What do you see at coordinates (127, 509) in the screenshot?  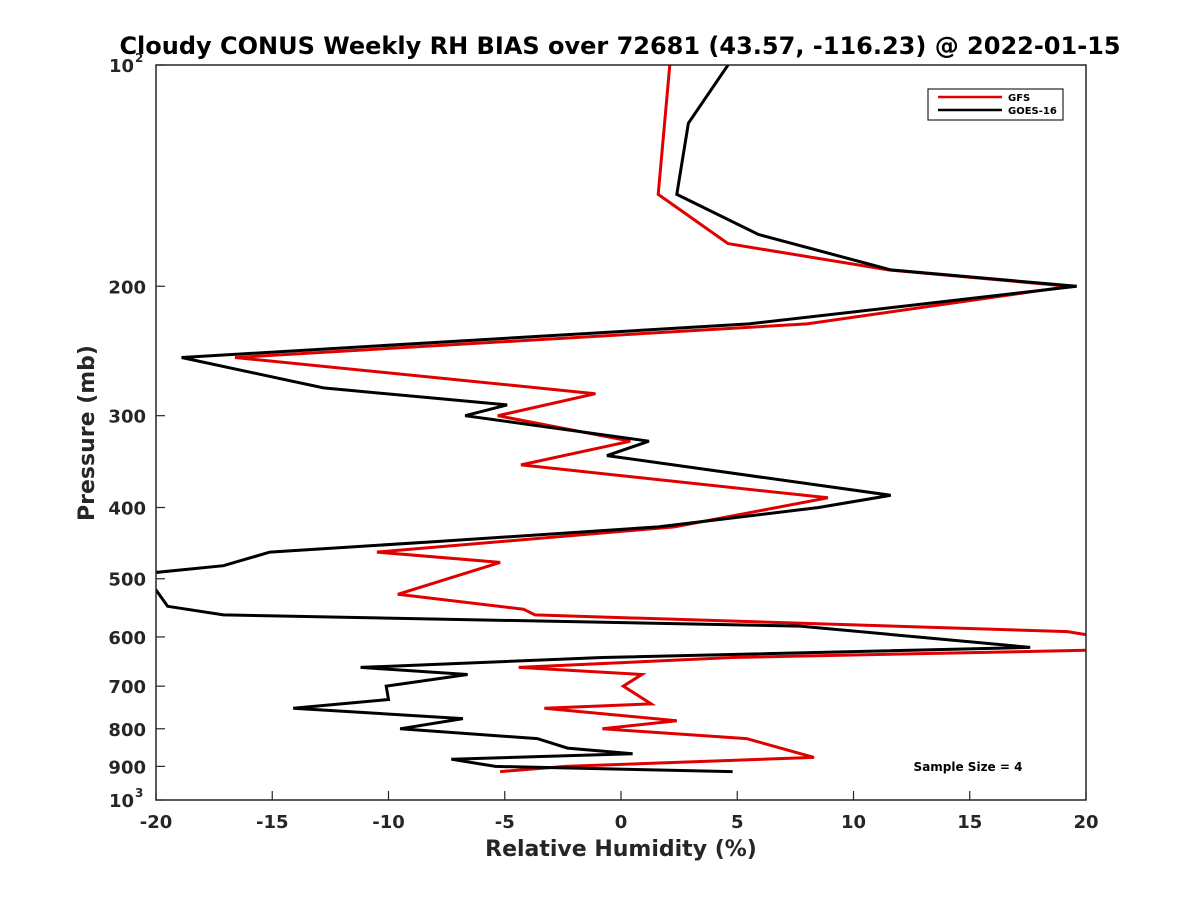 I see `y-tick-label: 400` at bounding box center [127, 509].